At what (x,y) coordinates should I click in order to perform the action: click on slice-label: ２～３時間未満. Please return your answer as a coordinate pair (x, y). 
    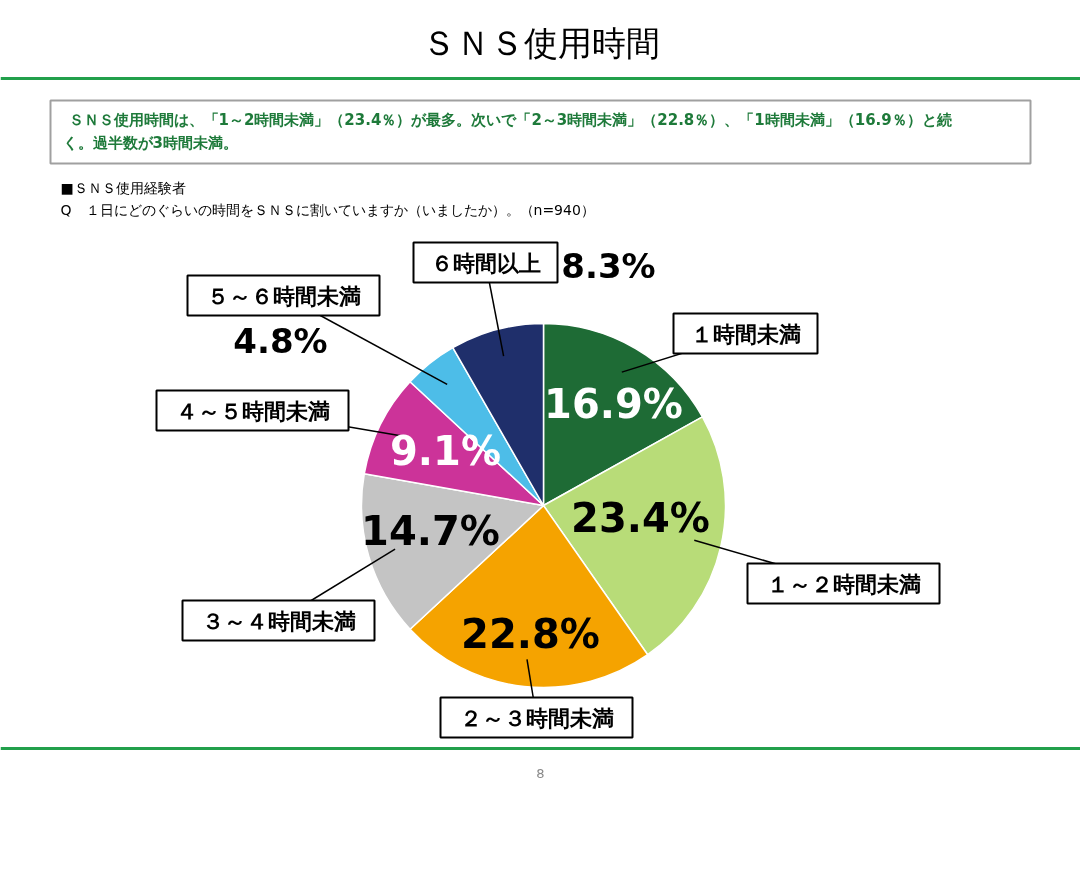
    Looking at the image, I should click on (536, 718).